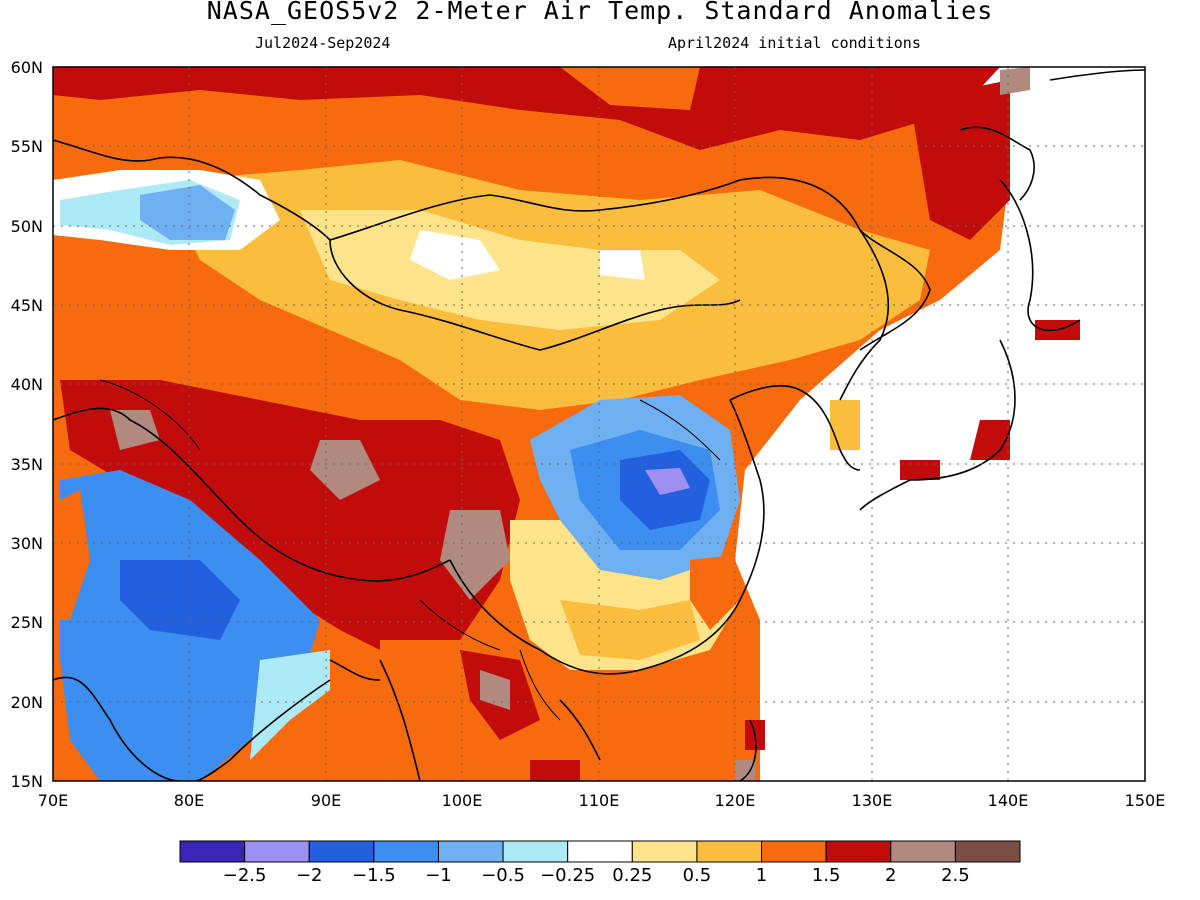 This screenshot has height=900, width=1200. Describe the element at coordinates (697, 875) in the screenshot. I see `colorbar-label: 0.5` at that location.